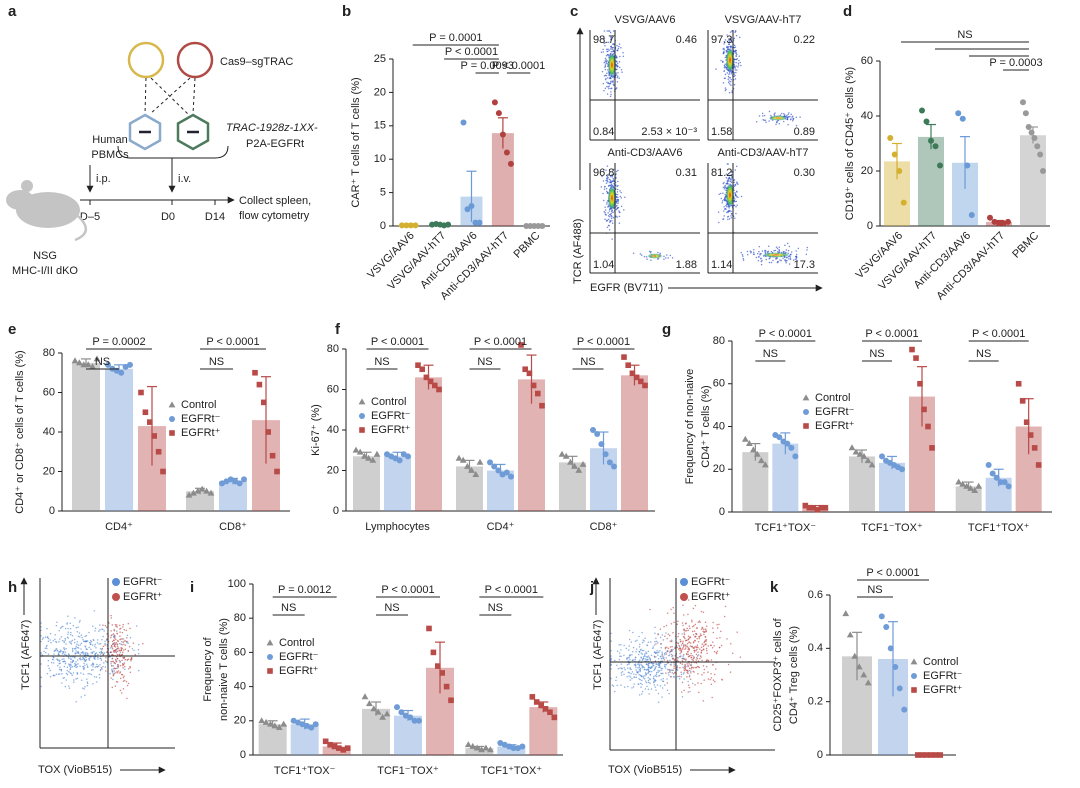 The height and width of the screenshot is (788, 1080). I want to click on y-tick-label: 0, so click(336, 511).